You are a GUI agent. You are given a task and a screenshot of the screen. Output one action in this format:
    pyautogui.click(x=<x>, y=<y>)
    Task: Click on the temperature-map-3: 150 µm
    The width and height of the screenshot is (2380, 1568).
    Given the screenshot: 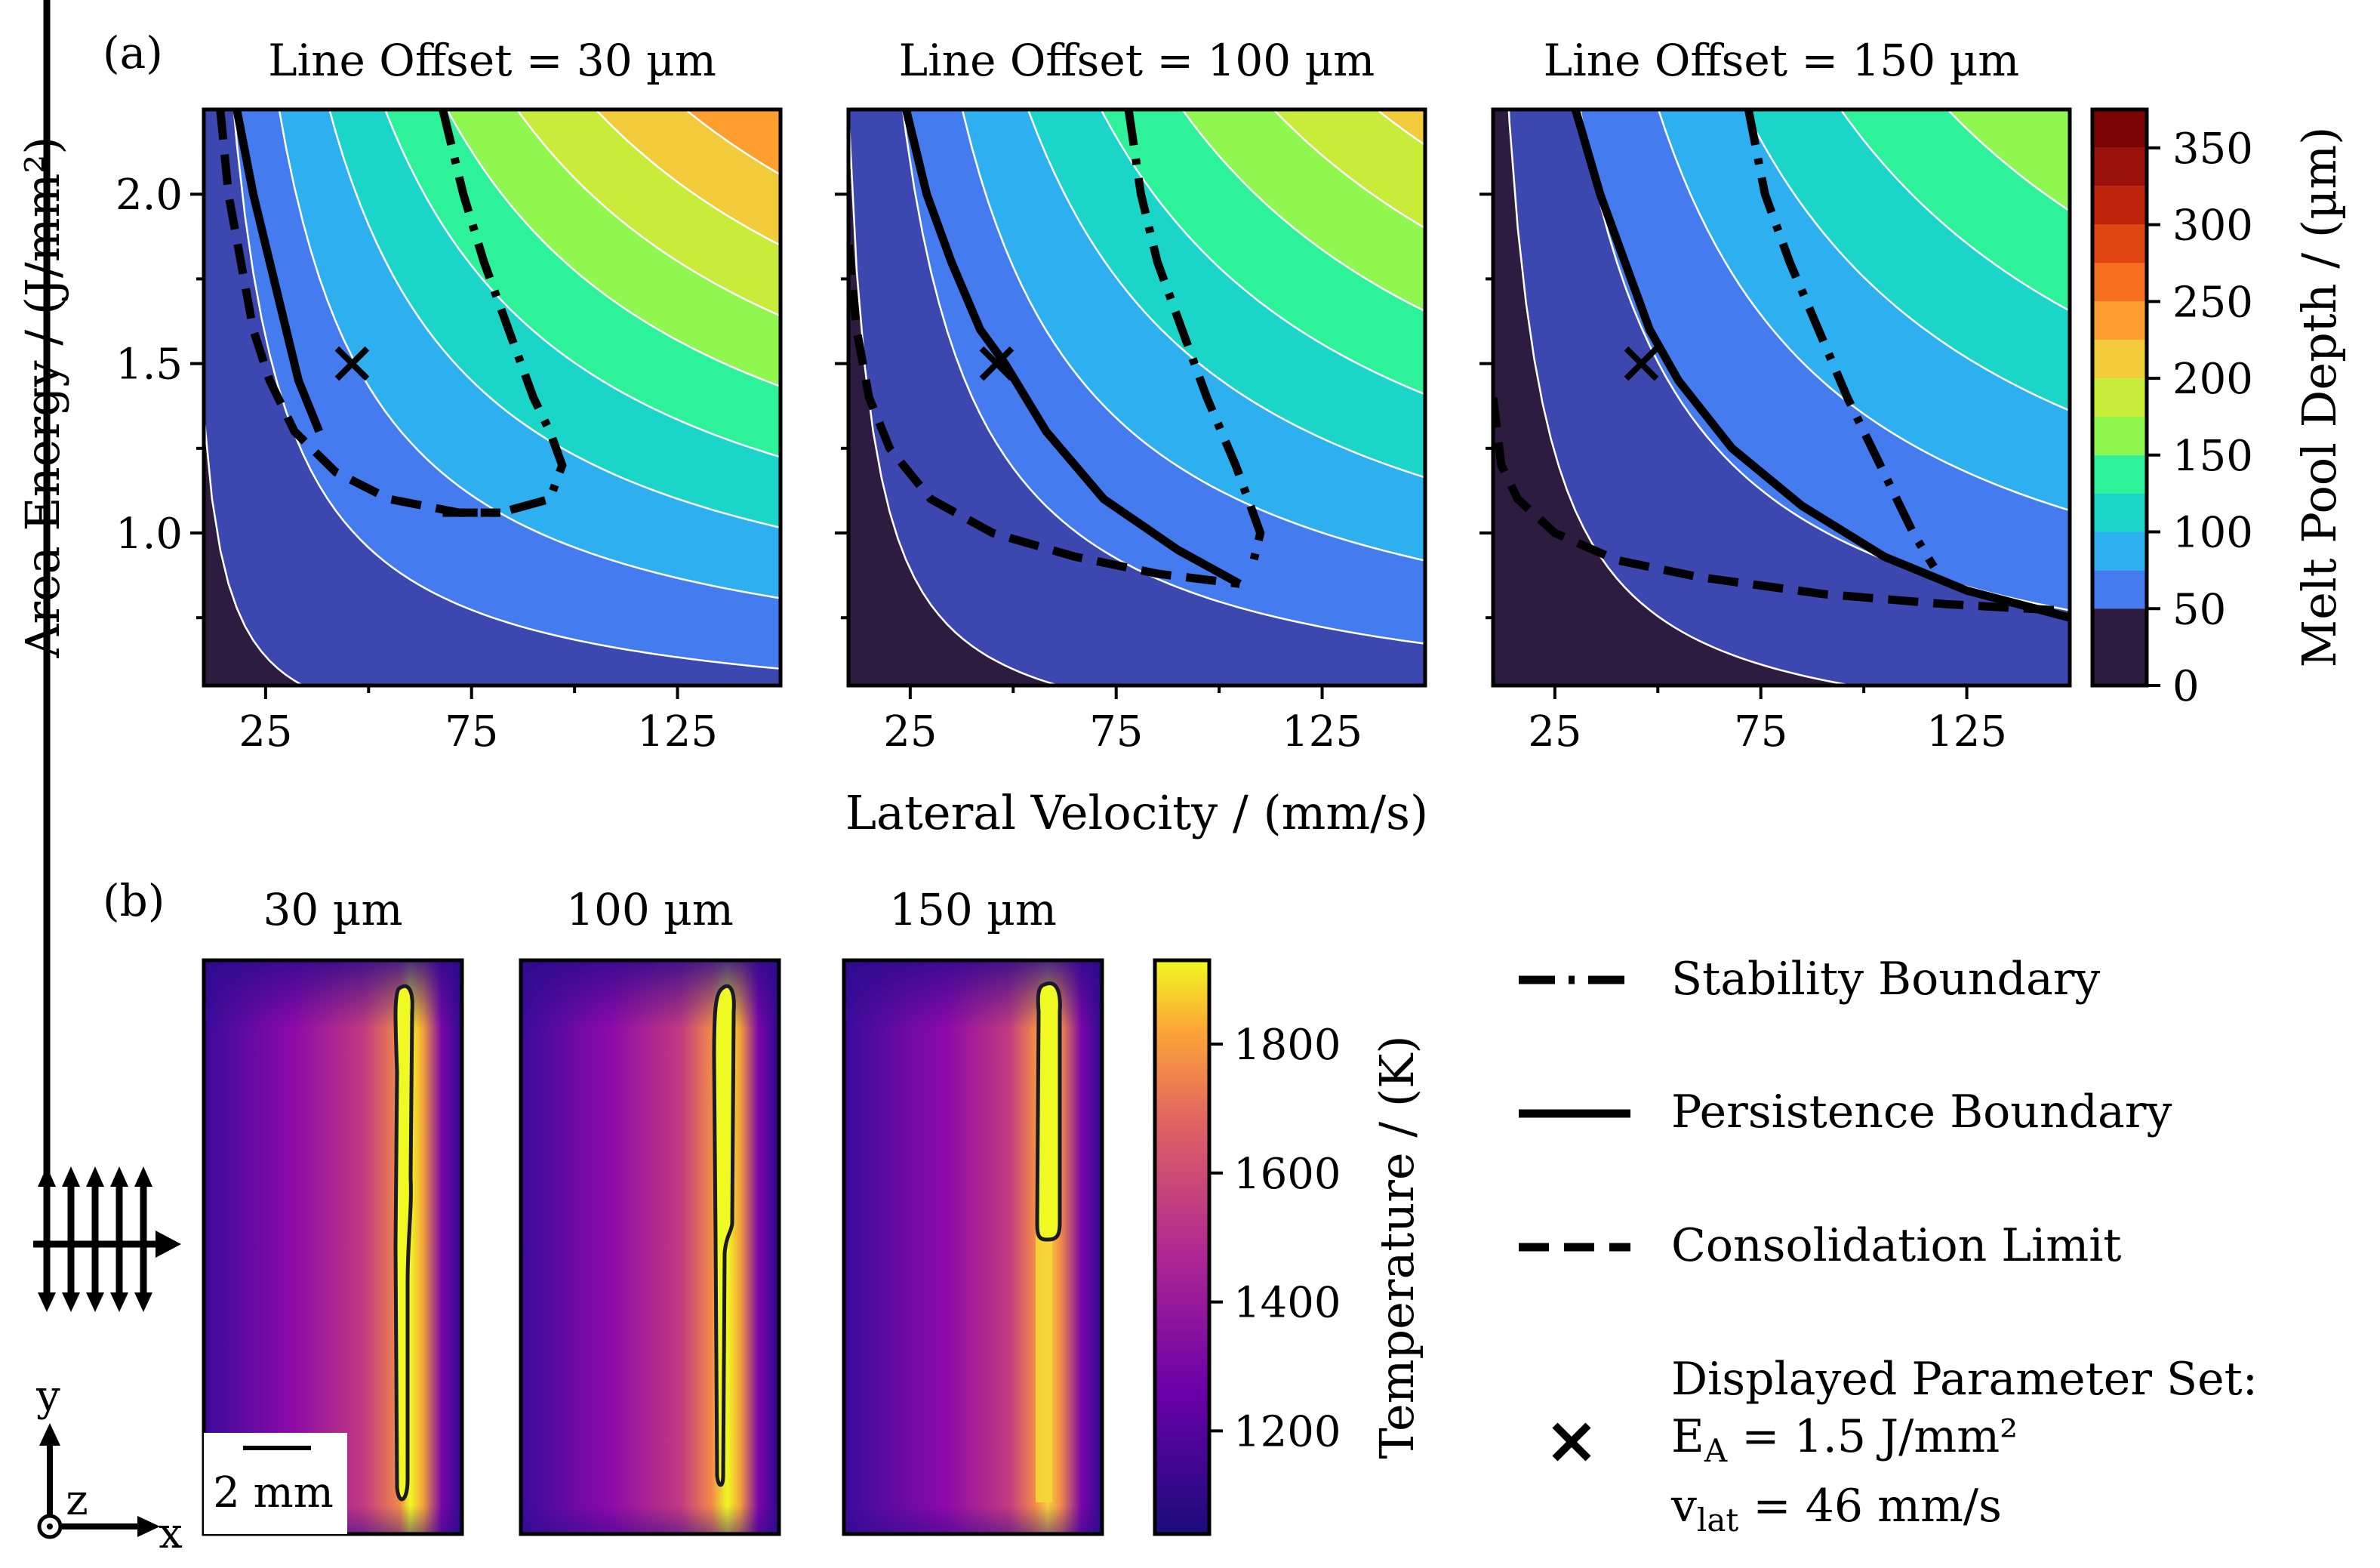 What is the action you would take?
    pyautogui.click(x=973, y=1210)
    